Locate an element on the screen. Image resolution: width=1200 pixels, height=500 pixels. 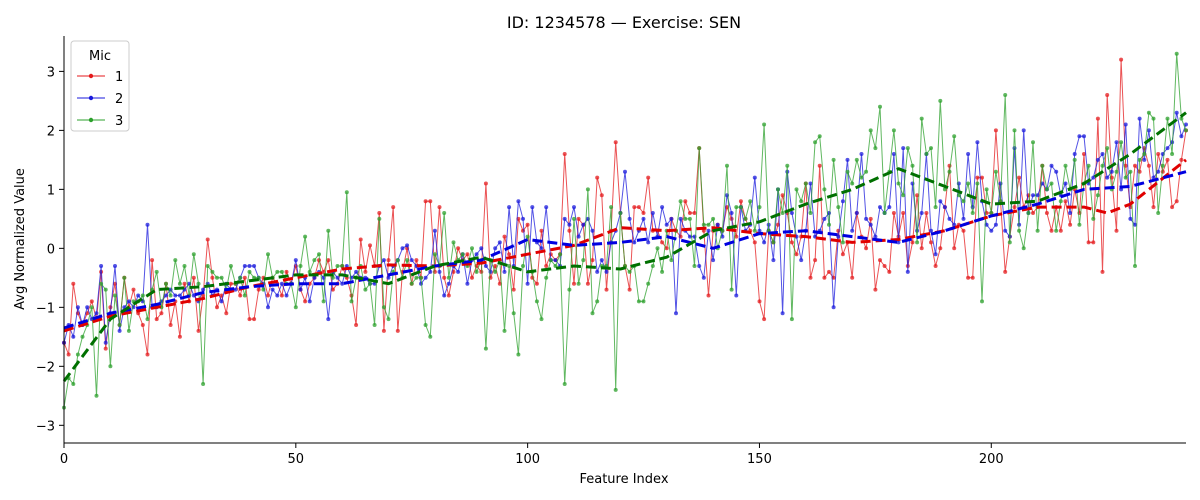
y-tick-label: −1 is located at coordinates (45, 308).